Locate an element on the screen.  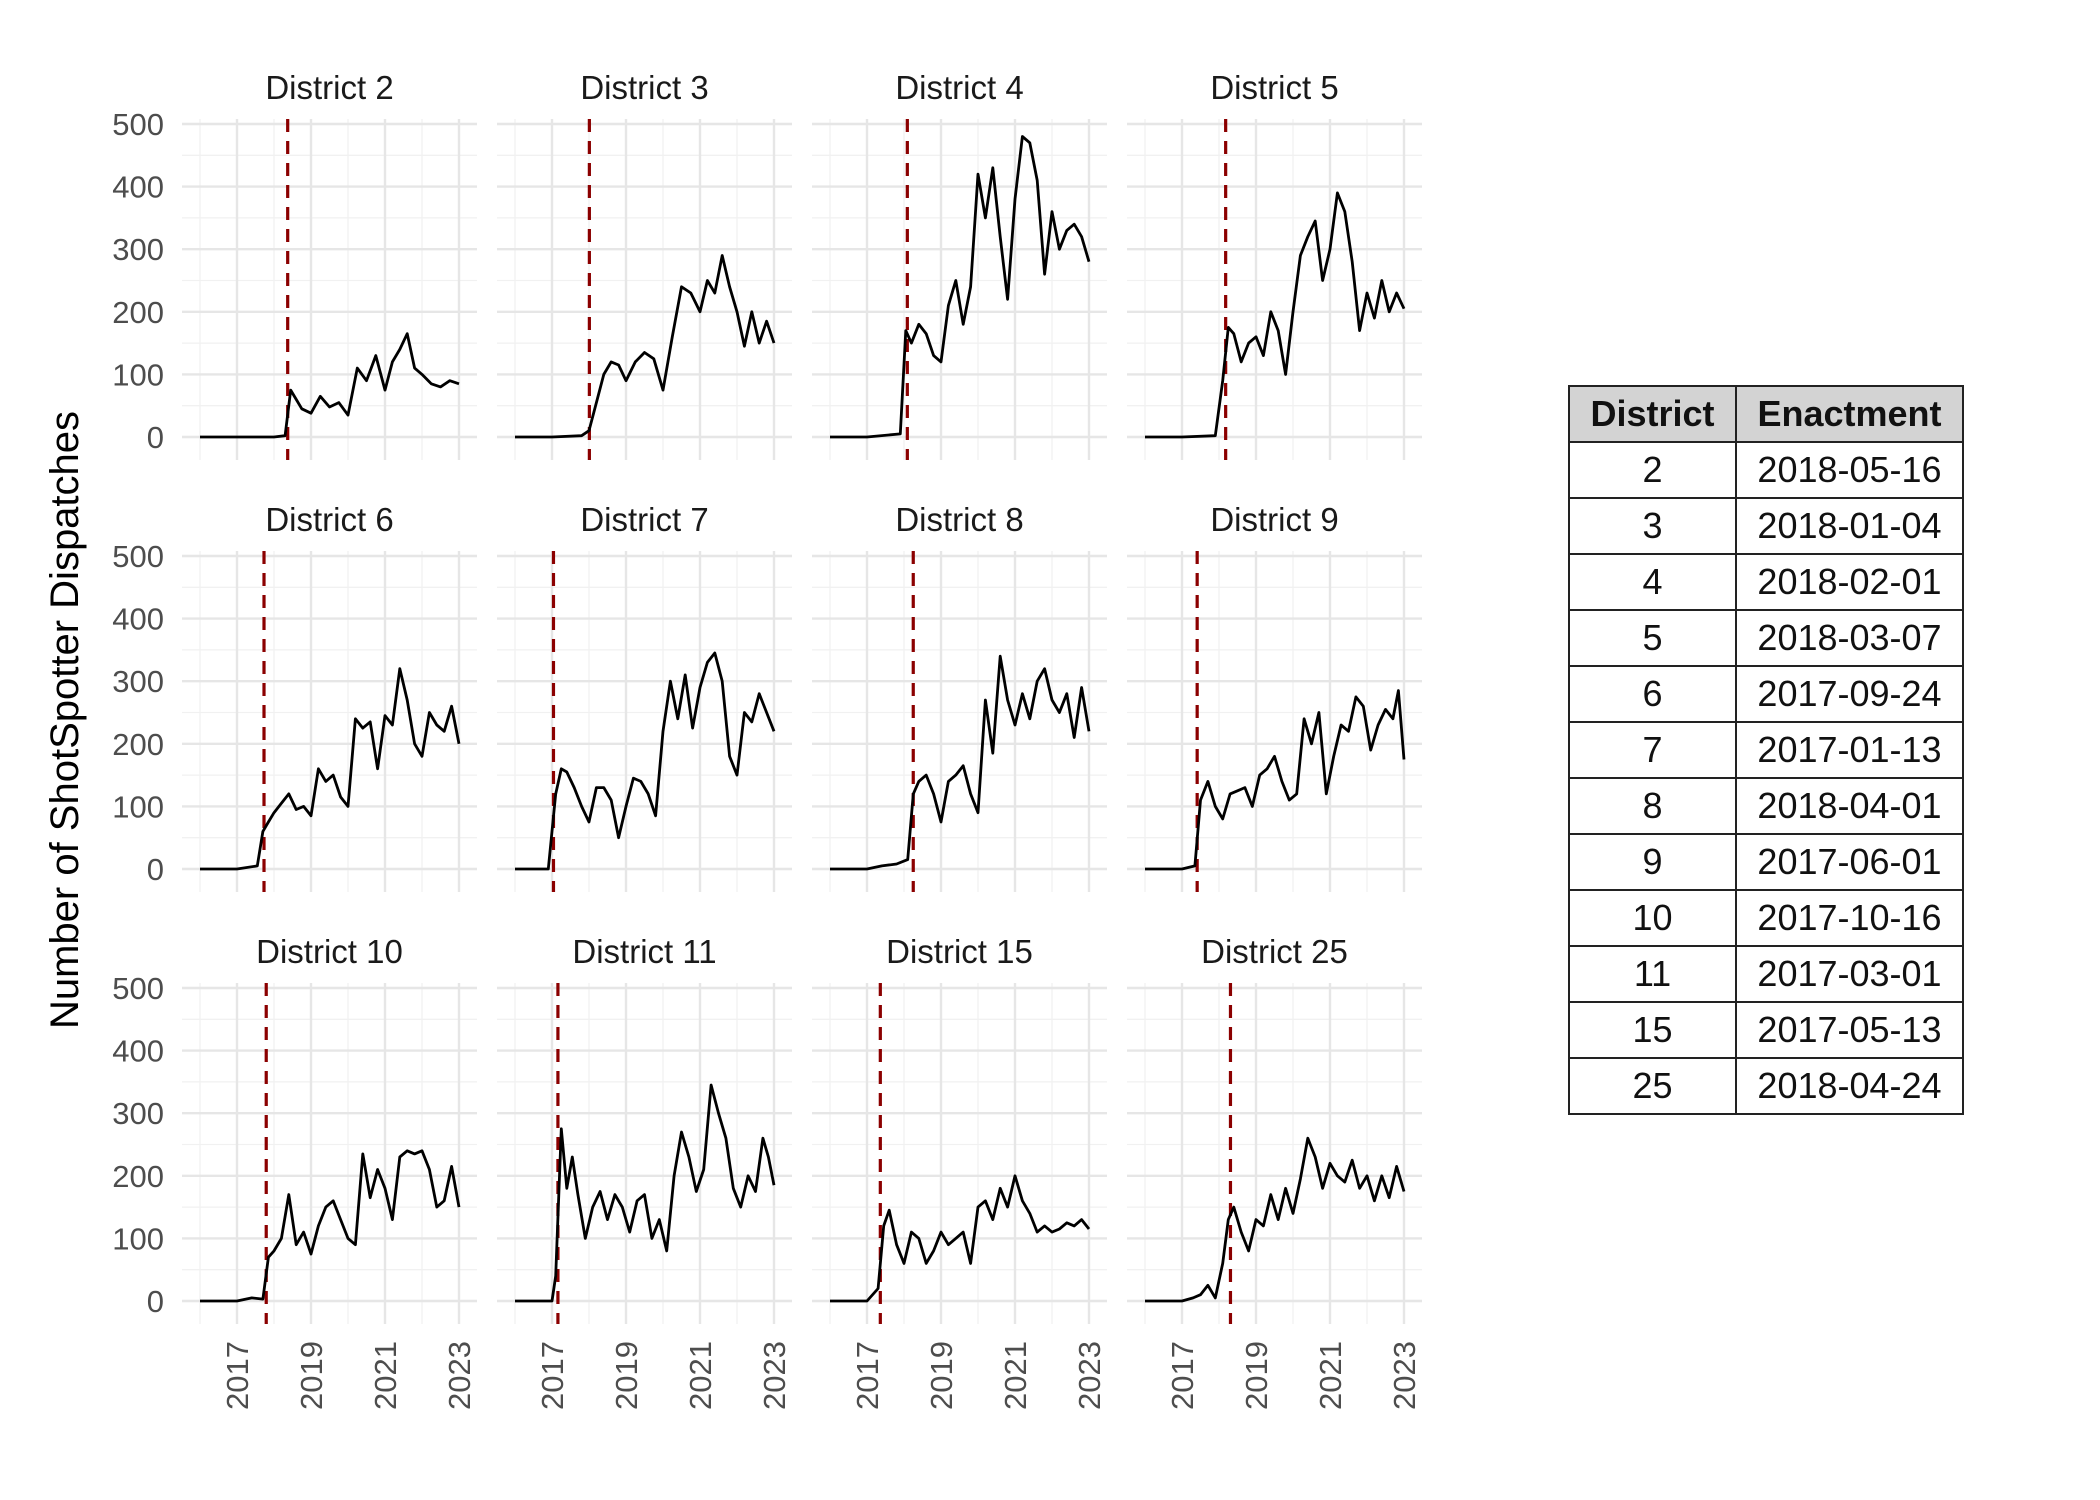
table-row: 10 2017-10-16 is located at coordinates (1766, 918).